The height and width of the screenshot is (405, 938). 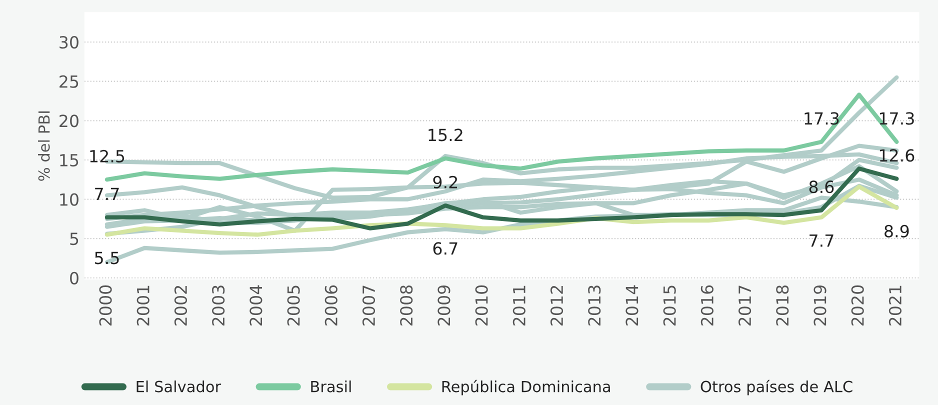 What do you see at coordinates (179, 386) in the screenshot?
I see `legend-label: El Salvador` at bounding box center [179, 386].